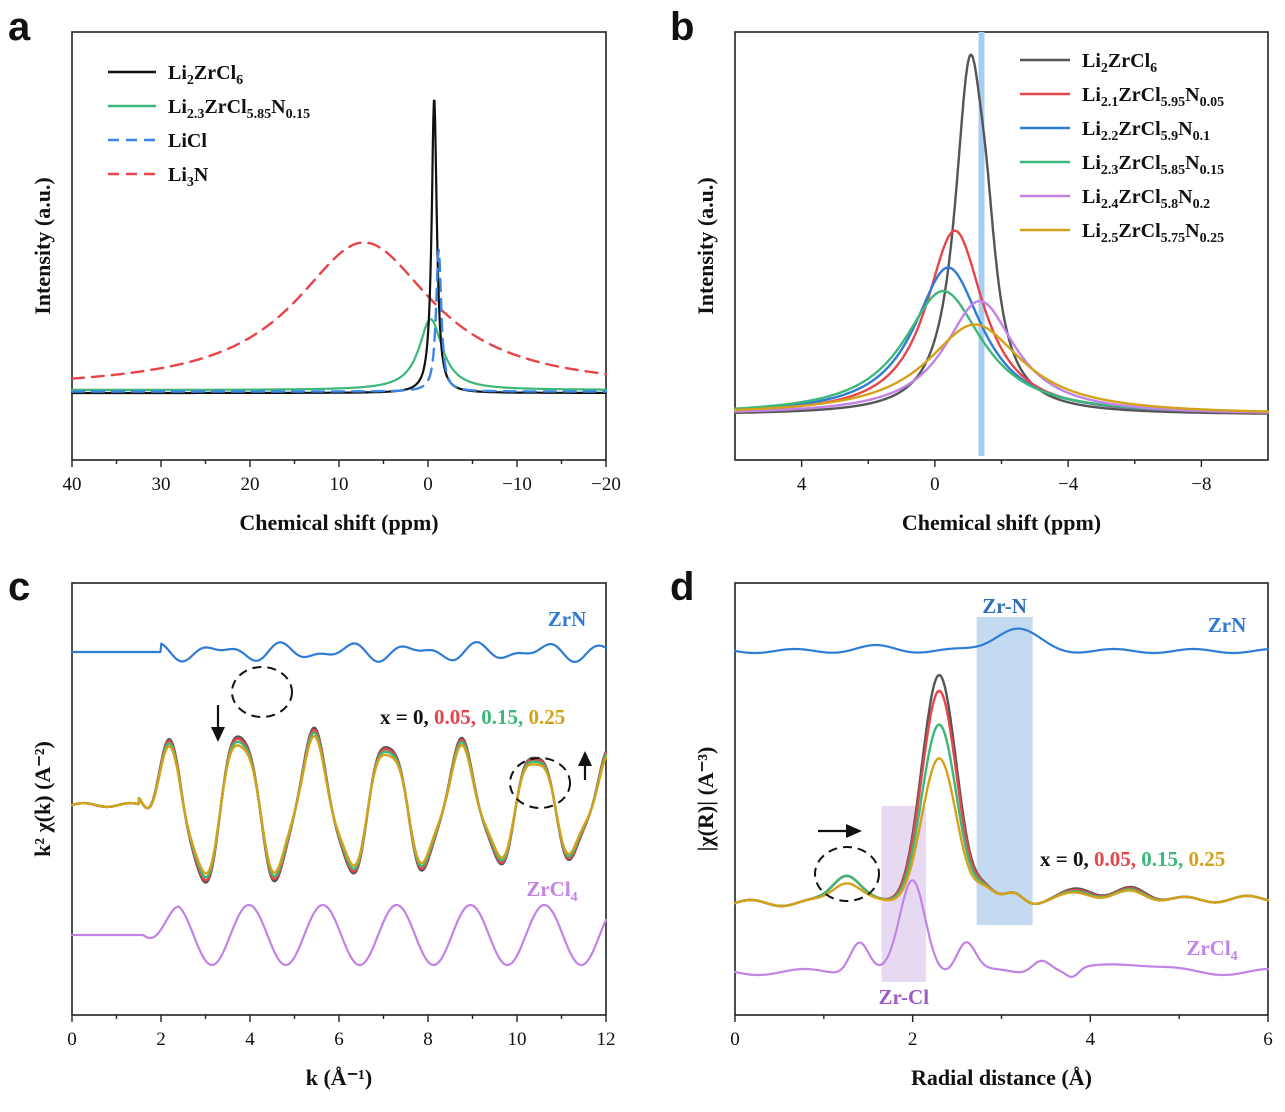  Describe the element at coordinates (1001, 368) in the screenshot. I see `series-line-Li2.5ZrCl5.75N0.25` at that location.